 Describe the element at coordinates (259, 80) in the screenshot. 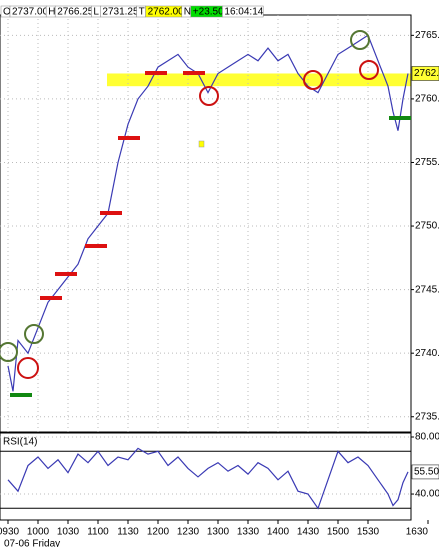

I see `highlight-band` at that location.